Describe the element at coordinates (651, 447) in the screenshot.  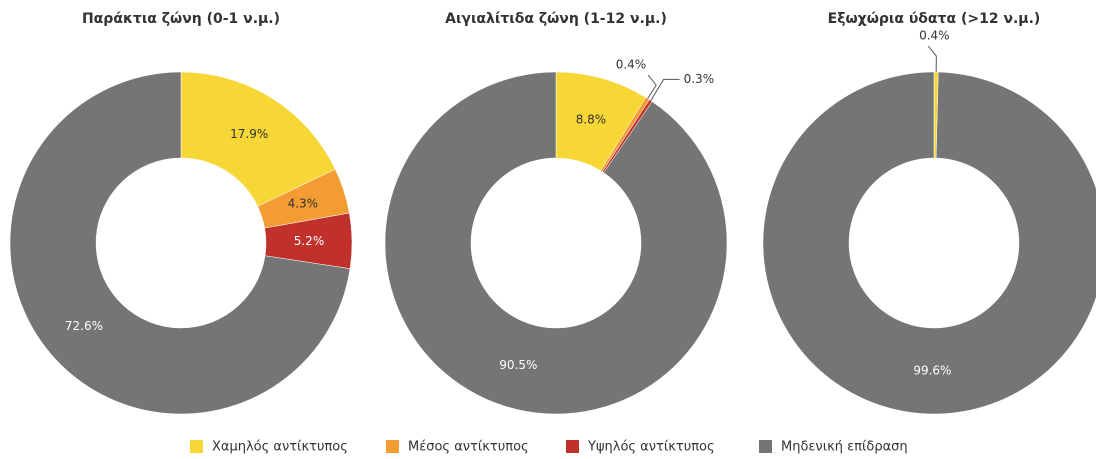
I see `legend-label: Υψηλός αντίκτυπος` at that location.